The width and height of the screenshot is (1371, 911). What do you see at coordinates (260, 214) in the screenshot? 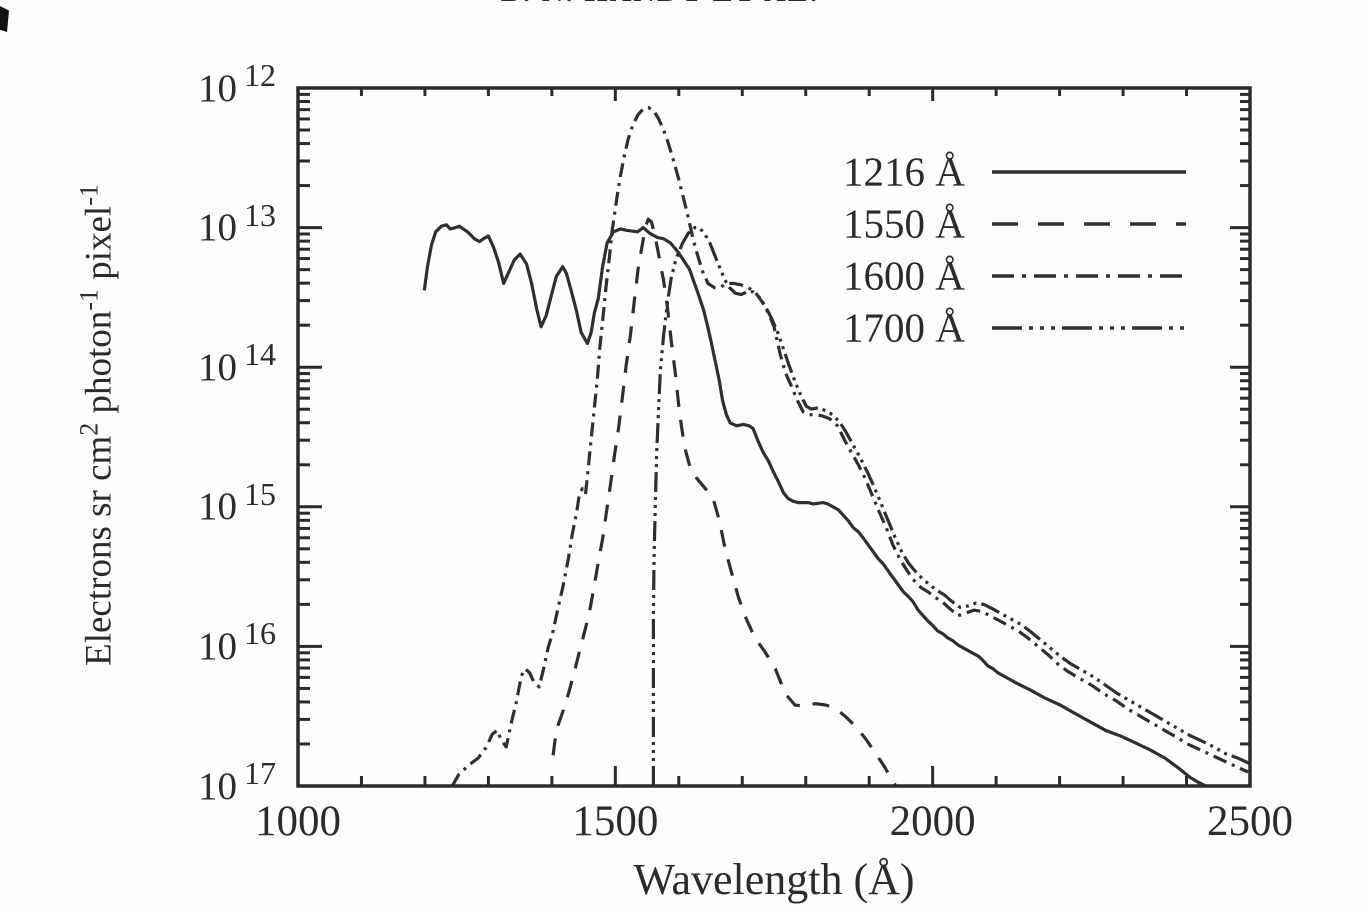
I see `y-tick-exponent: 13` at bounding box center [260, 214].